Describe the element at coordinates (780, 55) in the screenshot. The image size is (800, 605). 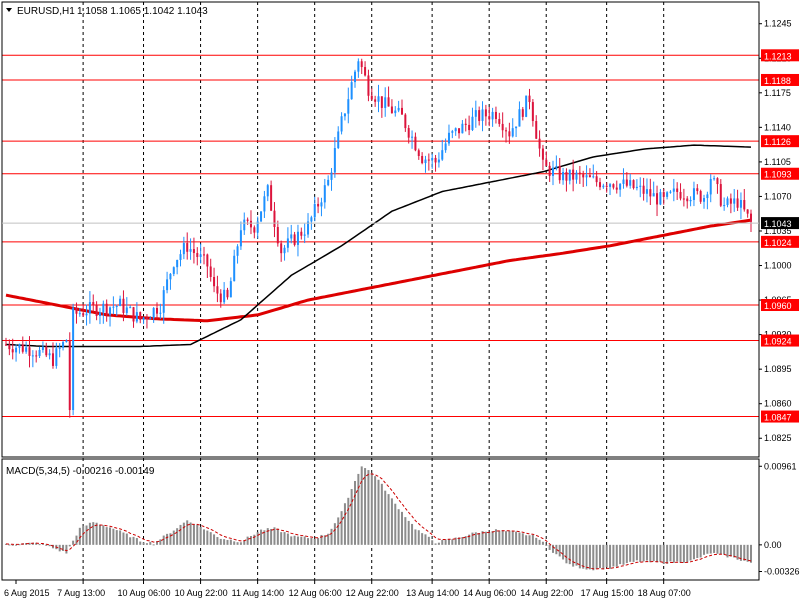
I see `level-label-background` at that location.